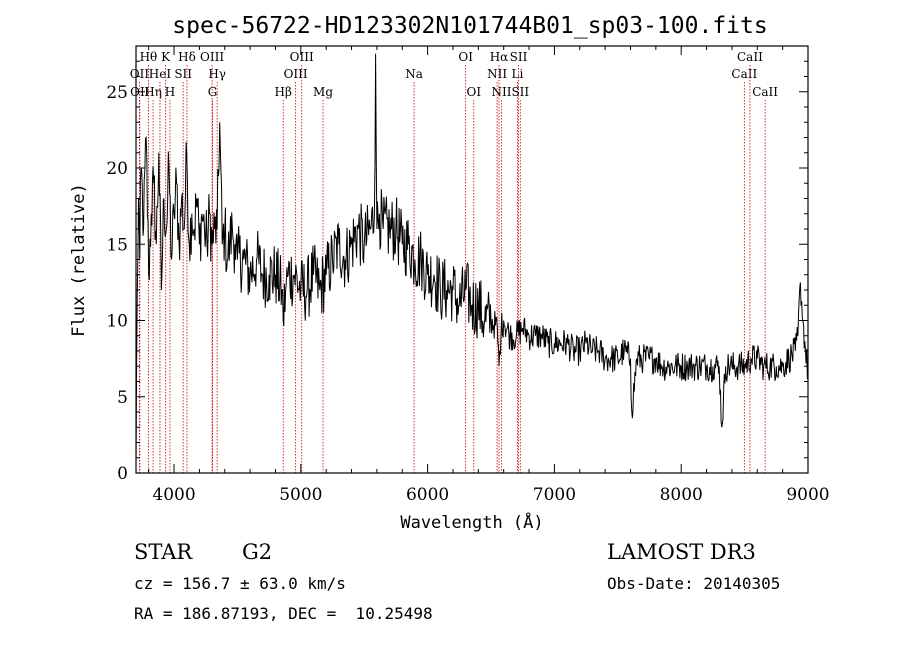 Image resolution: width=900 pixels, height=649 pixels. What do you see at coordinates (149, 57) in the screenshot?
I see `line-marker-label: Hθ` at bounding box center [149, 57].